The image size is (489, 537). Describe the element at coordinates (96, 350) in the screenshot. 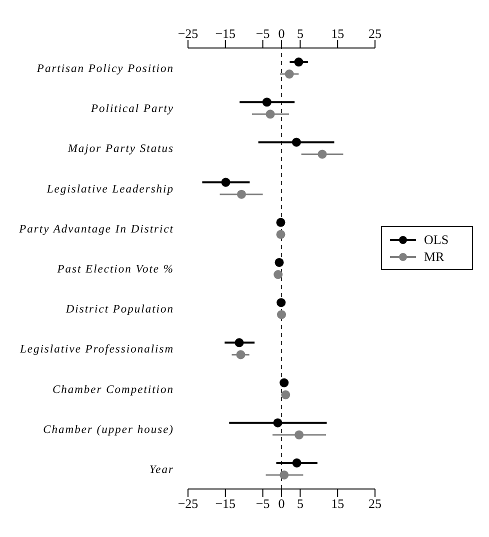

I see `y-tick-label: Legislative Professionalism` at that location.